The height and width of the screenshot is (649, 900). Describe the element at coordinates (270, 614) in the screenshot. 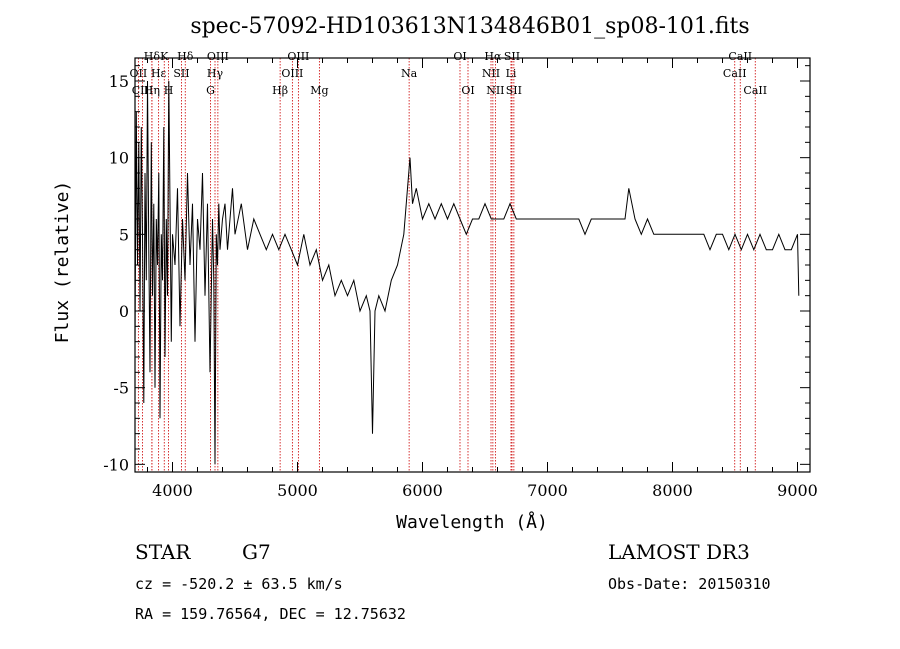

I see `coordinates: RA = 159.76564, DEC = 12.75632` at that location.